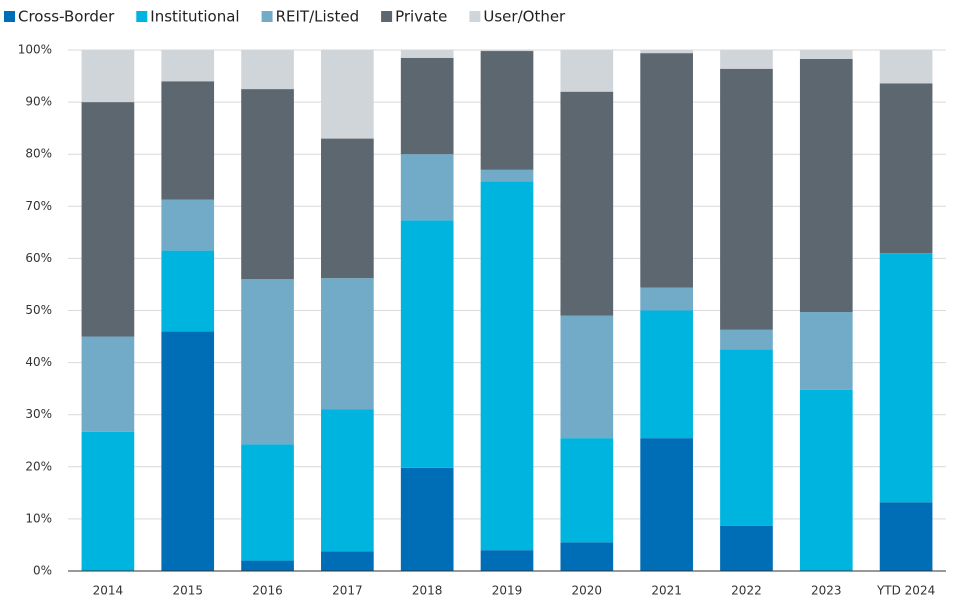 The image size is (957, 600). I want to click on legend-label: Institutional, so click(194, 17).